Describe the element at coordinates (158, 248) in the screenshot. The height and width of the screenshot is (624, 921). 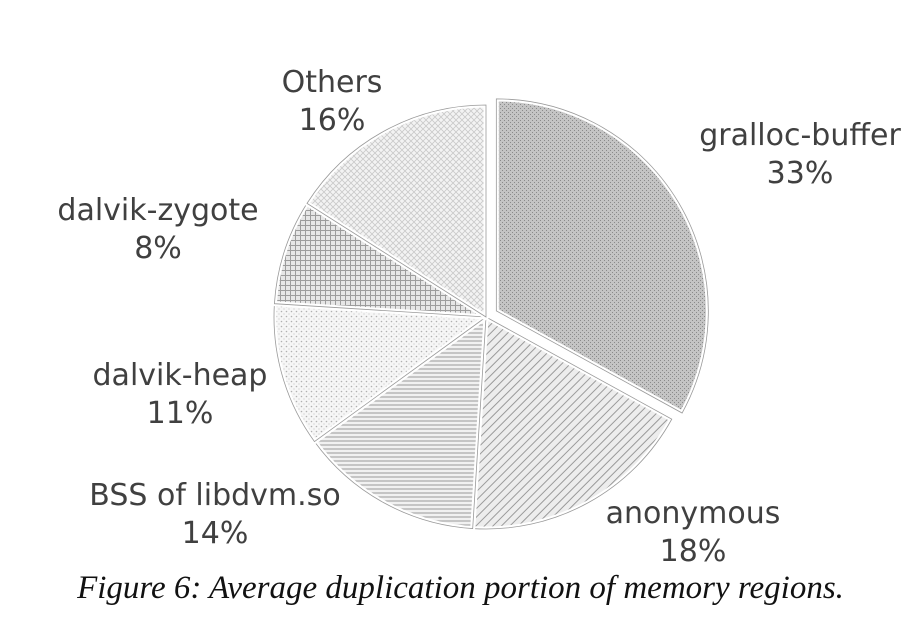
I see `slice-label-value: 8%` at that location.